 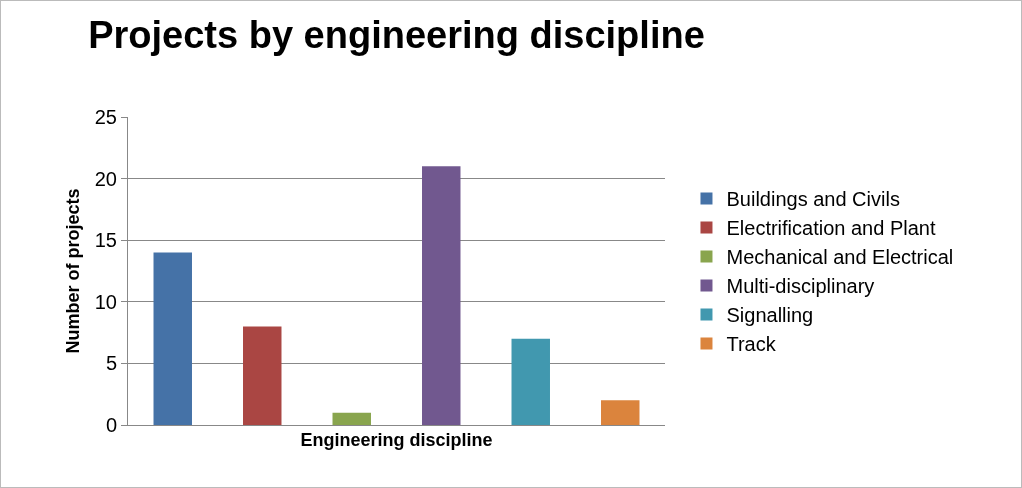 I want to click on legend-label: Buildings and Civils, so click(x=813, y=199).